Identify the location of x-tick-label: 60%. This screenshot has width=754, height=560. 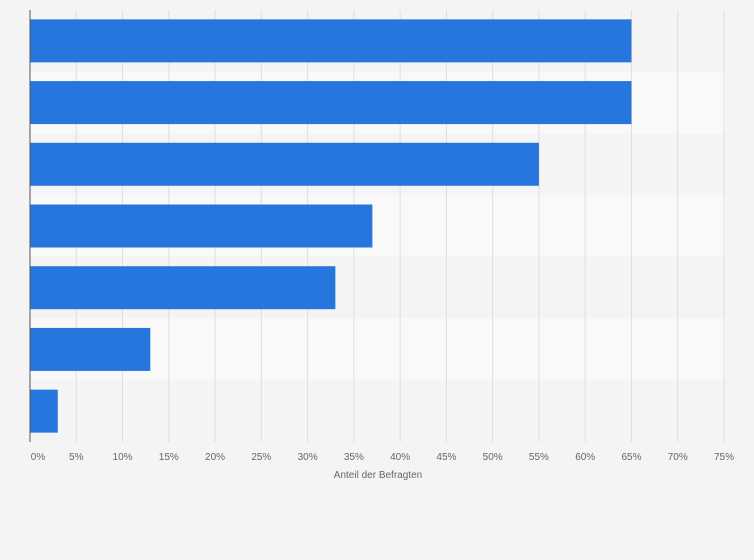
(585, 457).